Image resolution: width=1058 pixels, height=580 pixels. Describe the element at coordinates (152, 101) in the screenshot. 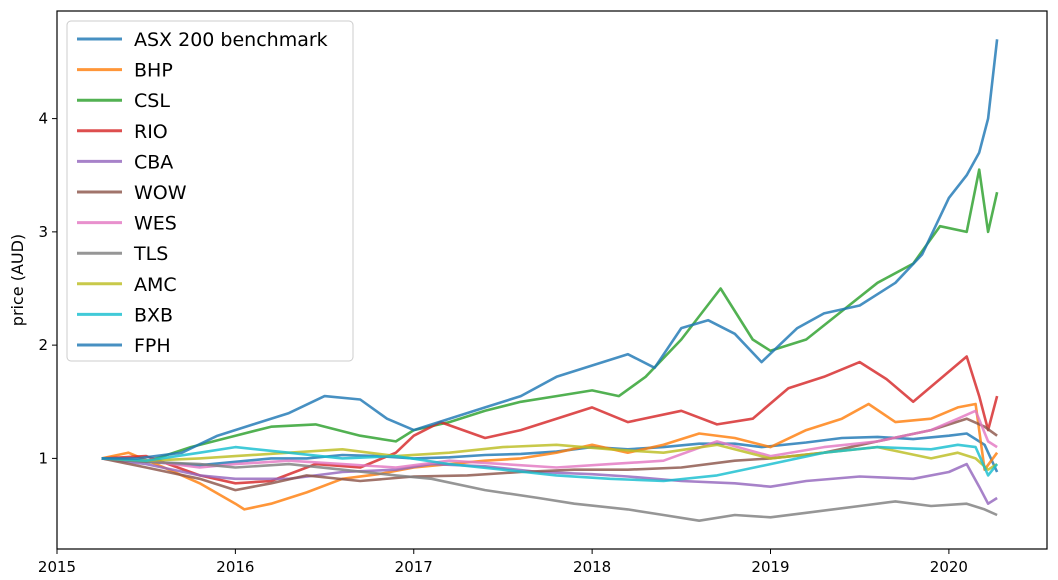

I see `legend-label: CSL` at that location.